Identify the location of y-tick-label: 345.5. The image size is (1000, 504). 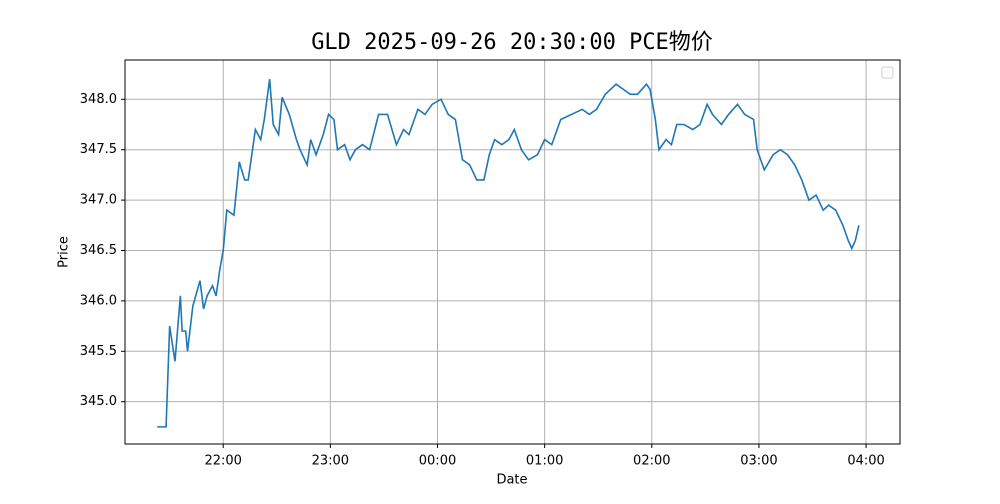
(98, 351).